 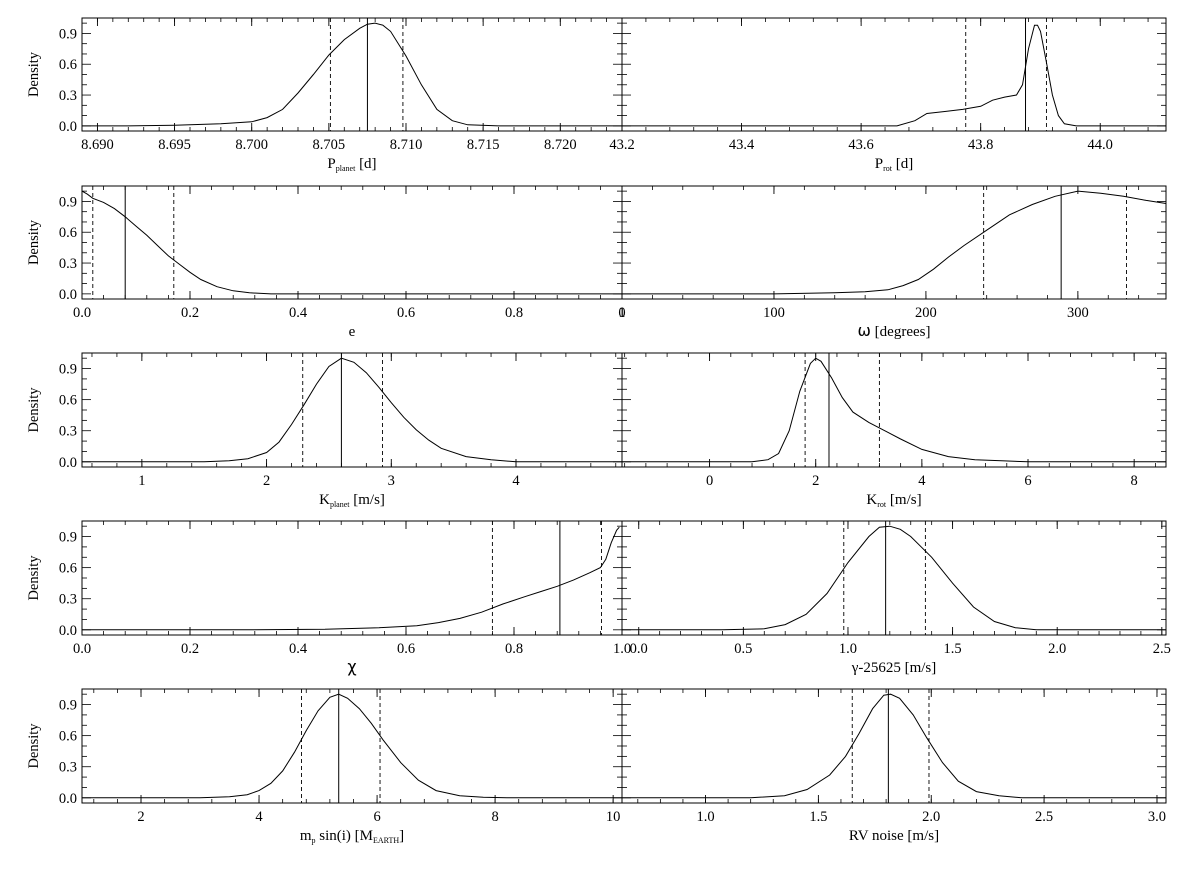 What do you see at coordinates (882, 504) in the screenshot?
I see `x-axis-label-subscript: rot` at bounding box center [882, 504].